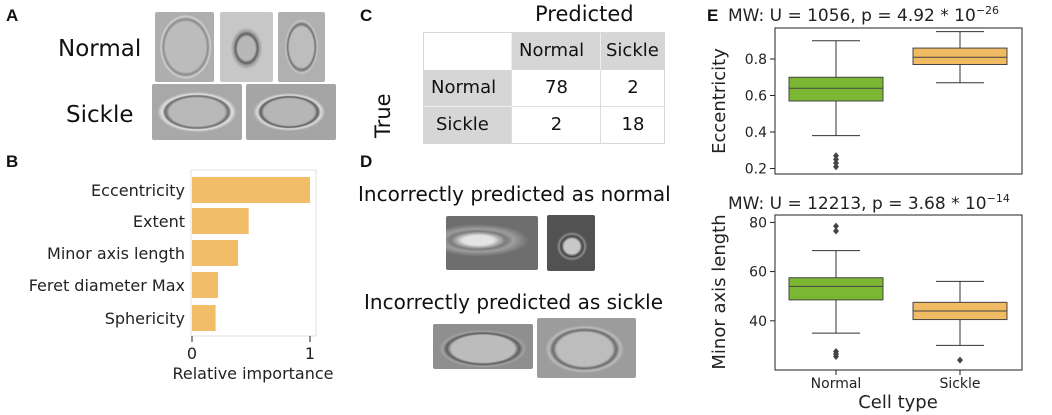 The height and width of the screenshot is (415, 1052). What do you see at coordinates (756, 133) in the screenshot?
I see `y-tick-label: 0.4` at bounding box center [756, 133].